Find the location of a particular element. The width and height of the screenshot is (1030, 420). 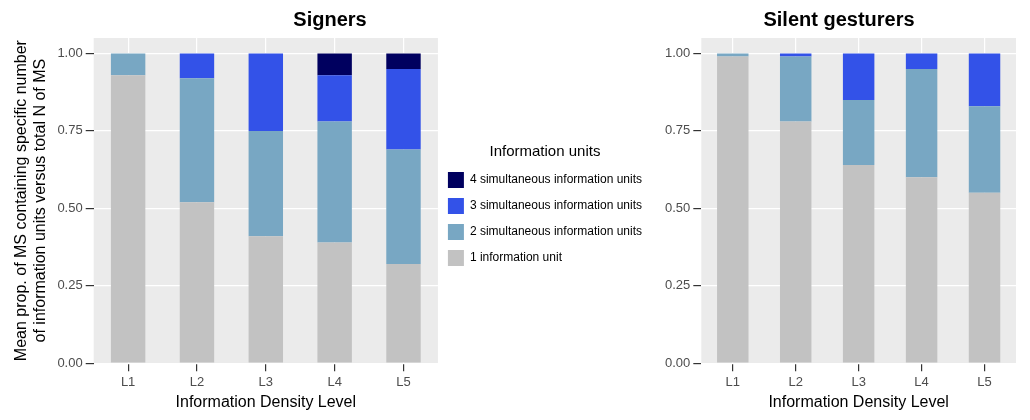

legend-label: 1 information unit is located at coordinates (516, 257).